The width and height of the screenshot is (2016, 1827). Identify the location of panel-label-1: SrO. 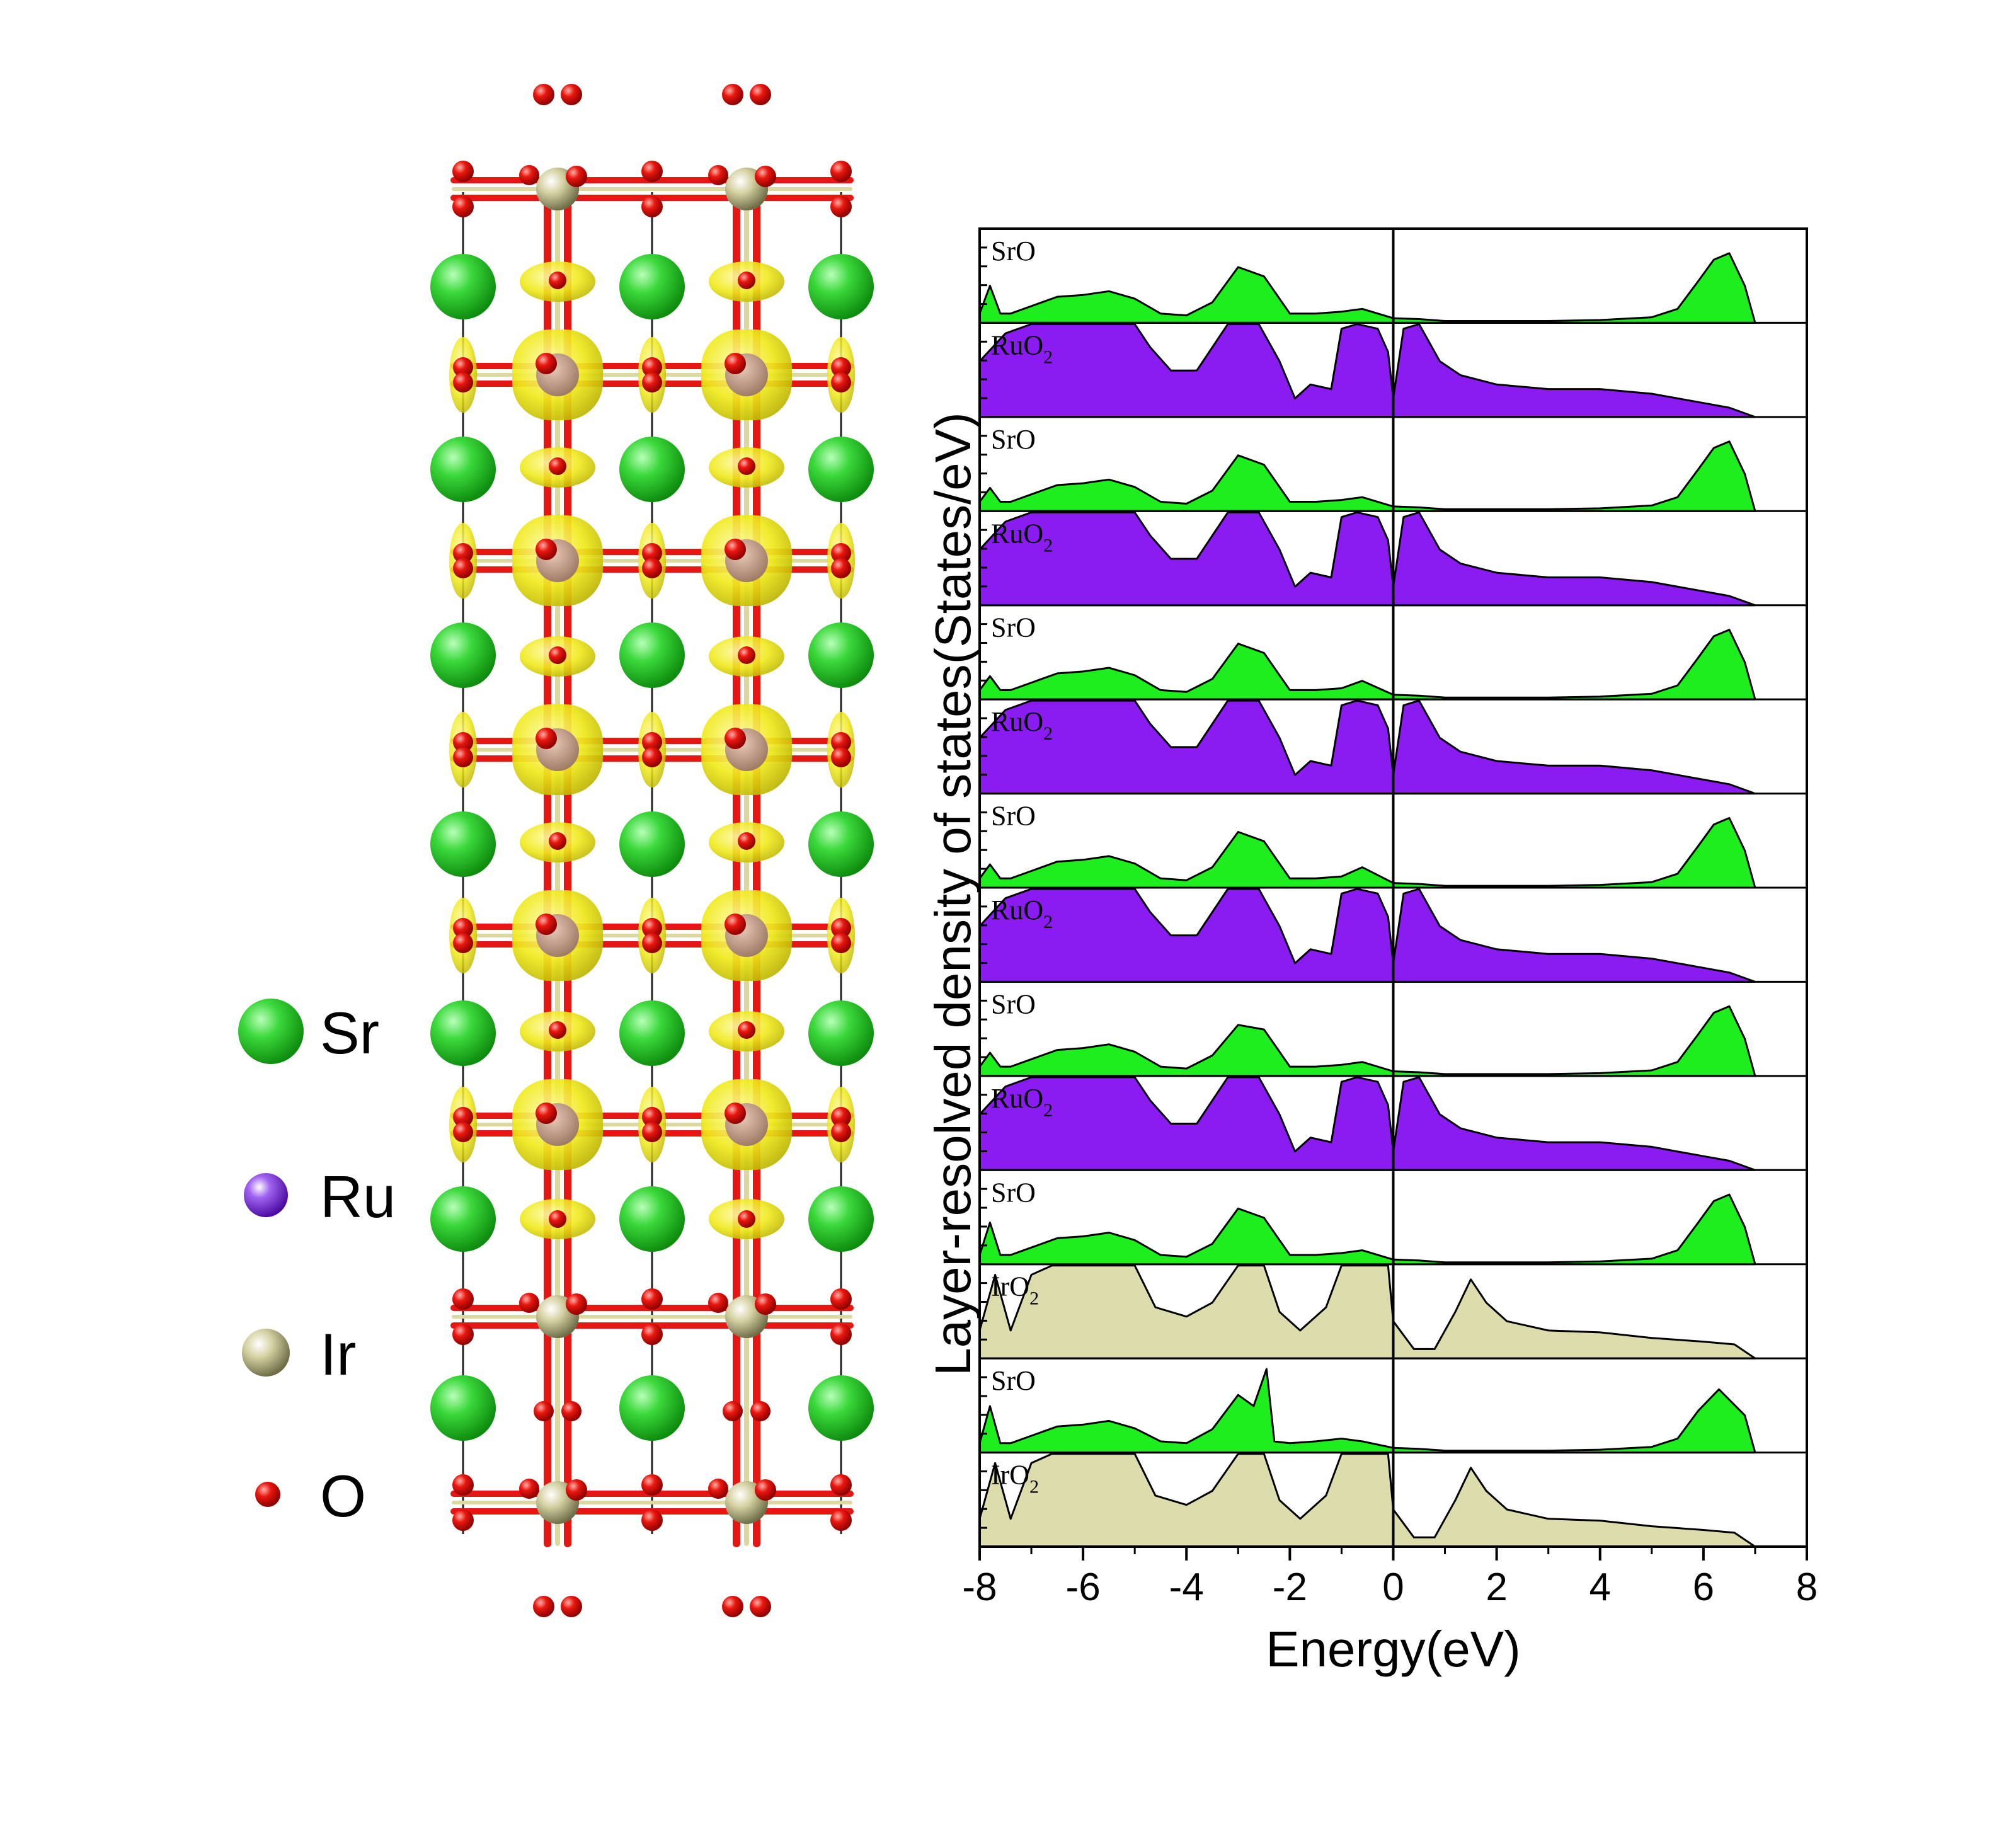
(1013, 251).